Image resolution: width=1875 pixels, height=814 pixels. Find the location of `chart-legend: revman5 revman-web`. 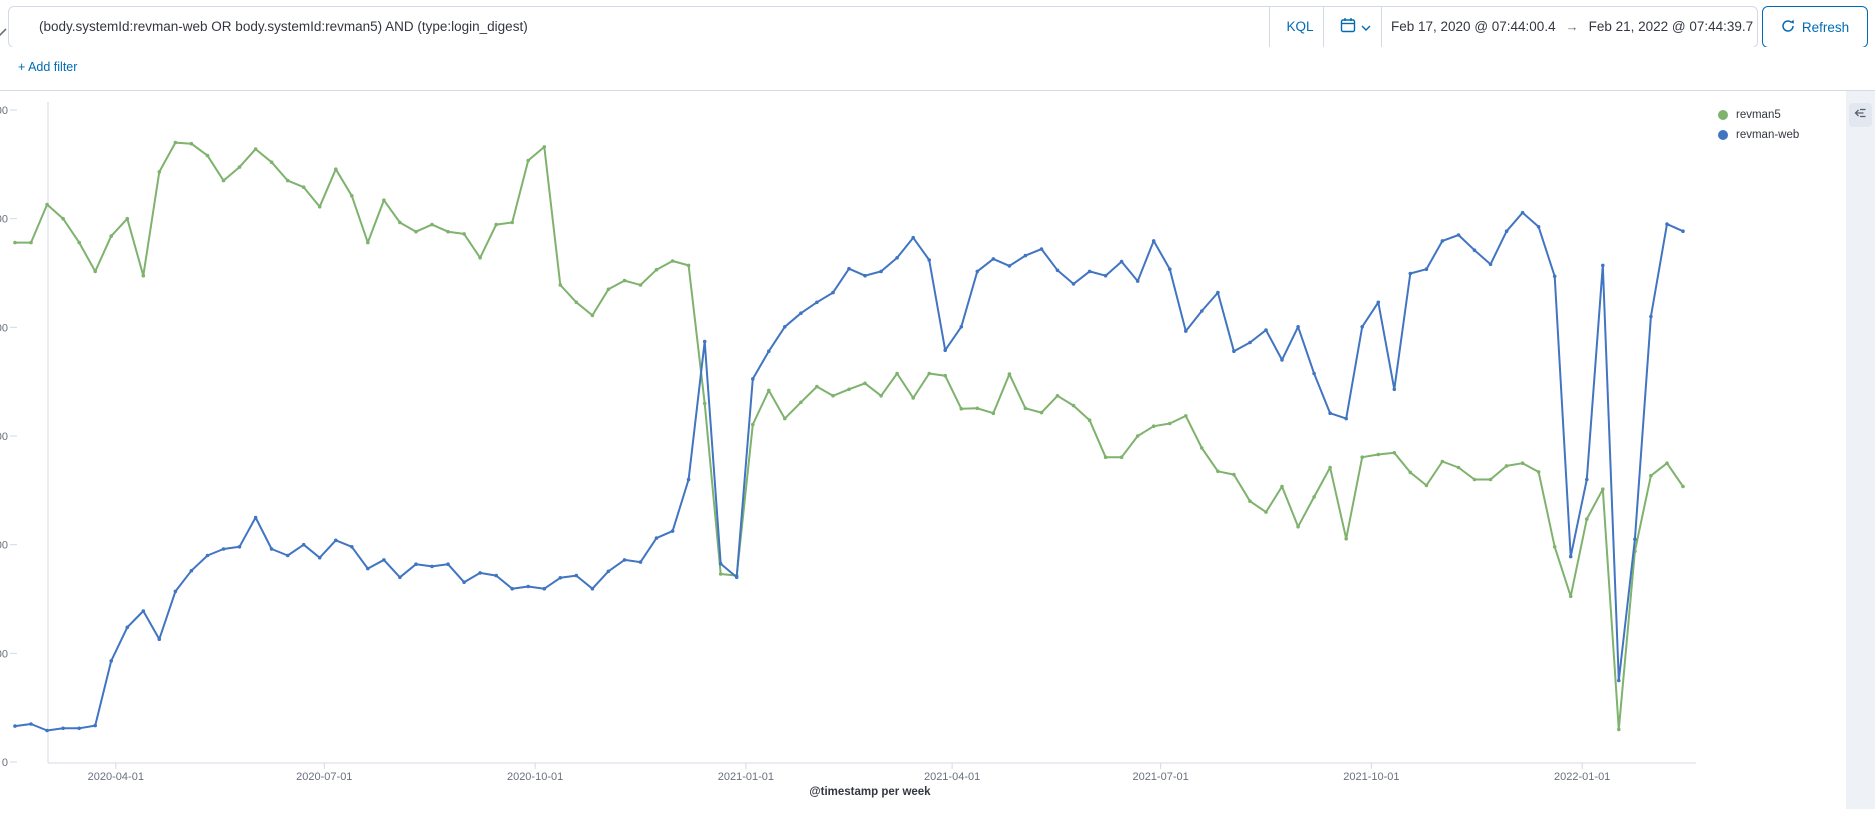

chart-legend: revman5 revman-web is located at coordinates (1758, 125).